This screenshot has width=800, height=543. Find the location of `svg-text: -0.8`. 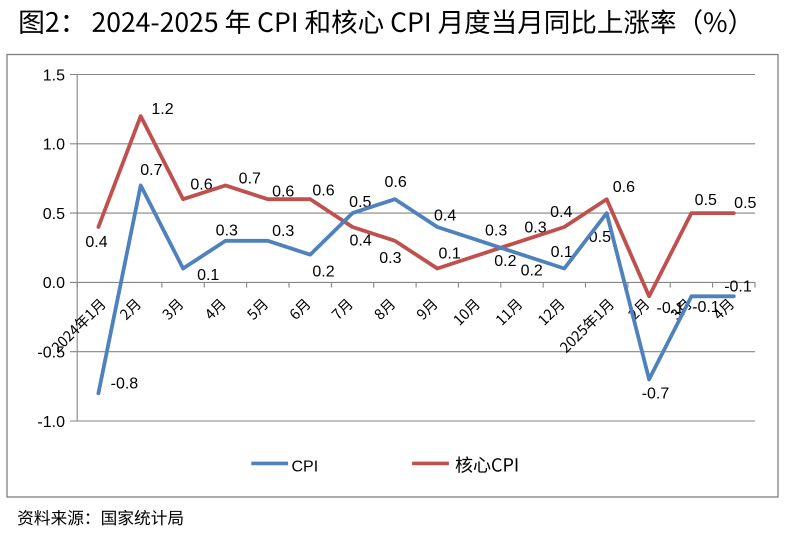

svg-text: -0.8 is located at coordinates (125, 383).